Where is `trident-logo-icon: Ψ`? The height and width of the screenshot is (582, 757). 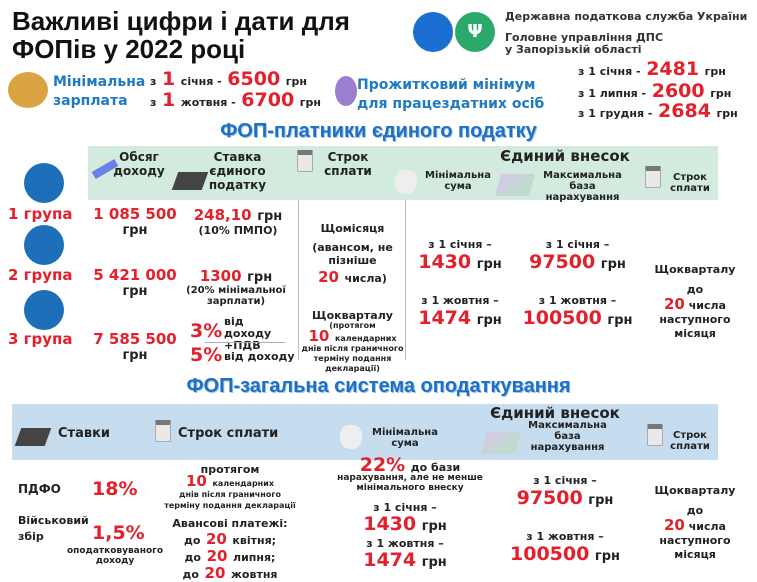 trident-logo-icon: Ψ is located at coordinates (475, 32).